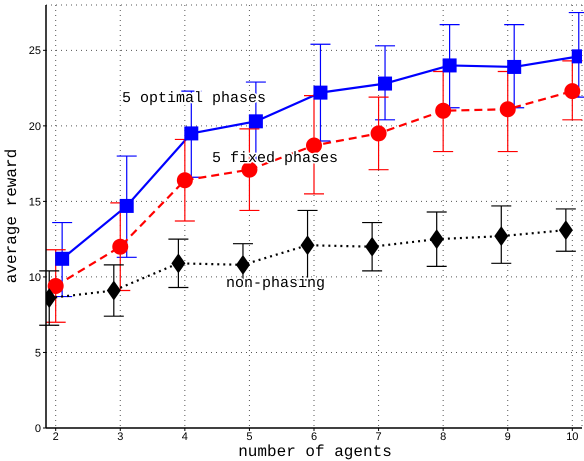  Describe the element at coordinates (379, 436) in the screenshot. I see `x-tick-label: 7` at that location.